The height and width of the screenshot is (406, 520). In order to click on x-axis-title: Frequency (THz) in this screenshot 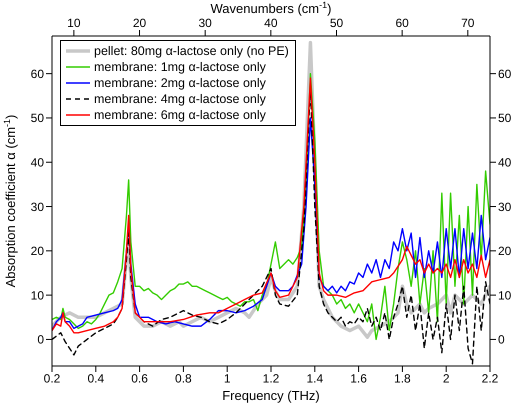, I will do `click(271, 395)`.